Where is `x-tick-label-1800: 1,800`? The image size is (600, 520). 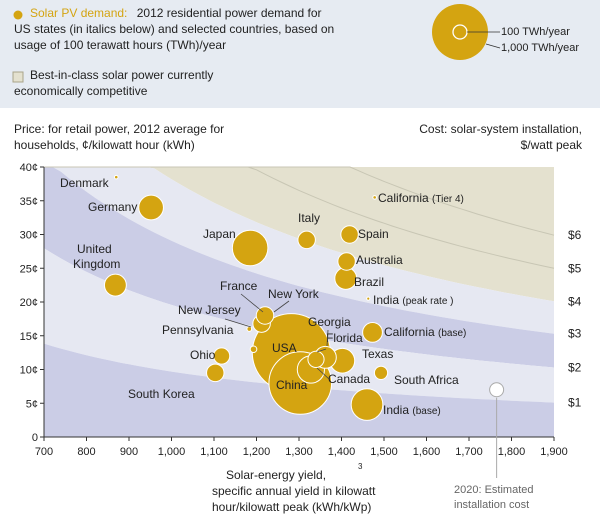 x-tick-label-1800: 1,800 is located at coordinates (512, 452).